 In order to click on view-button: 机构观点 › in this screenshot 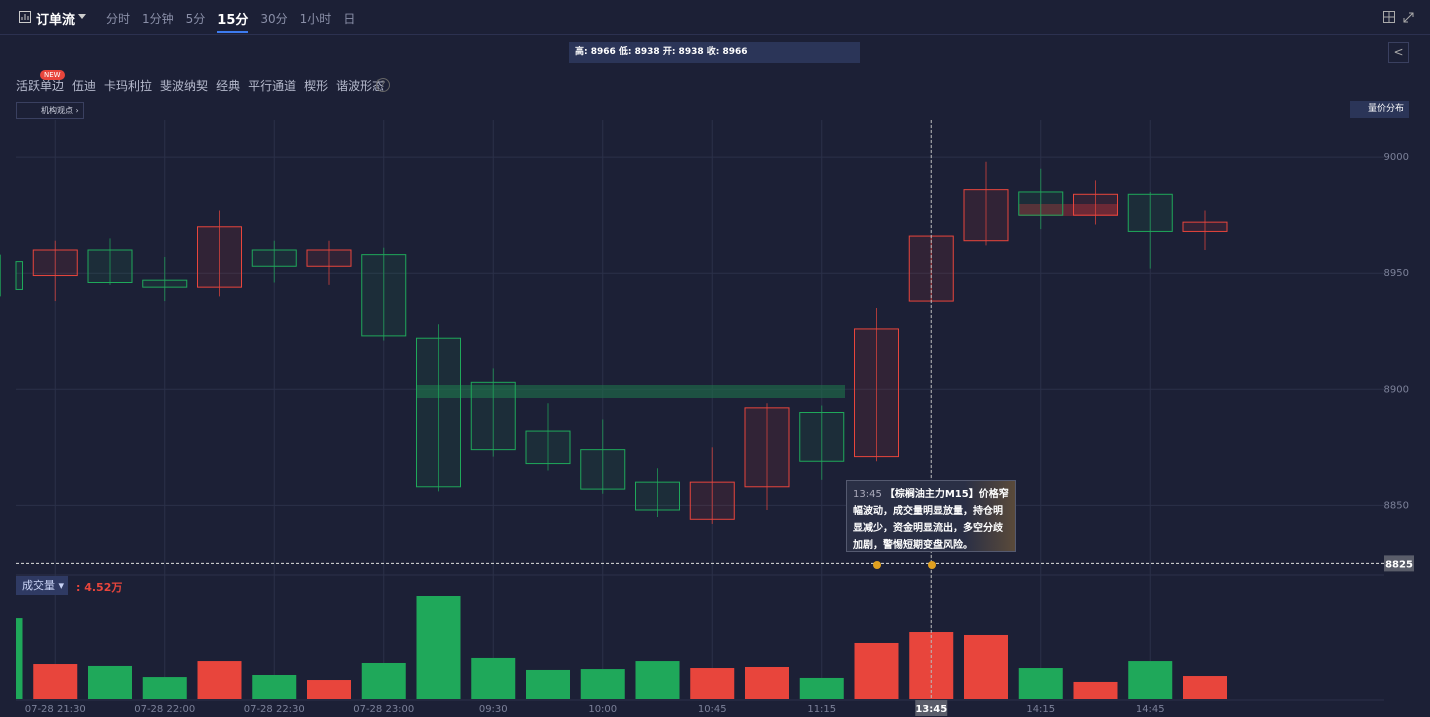, I will do `click(50, 110)`.